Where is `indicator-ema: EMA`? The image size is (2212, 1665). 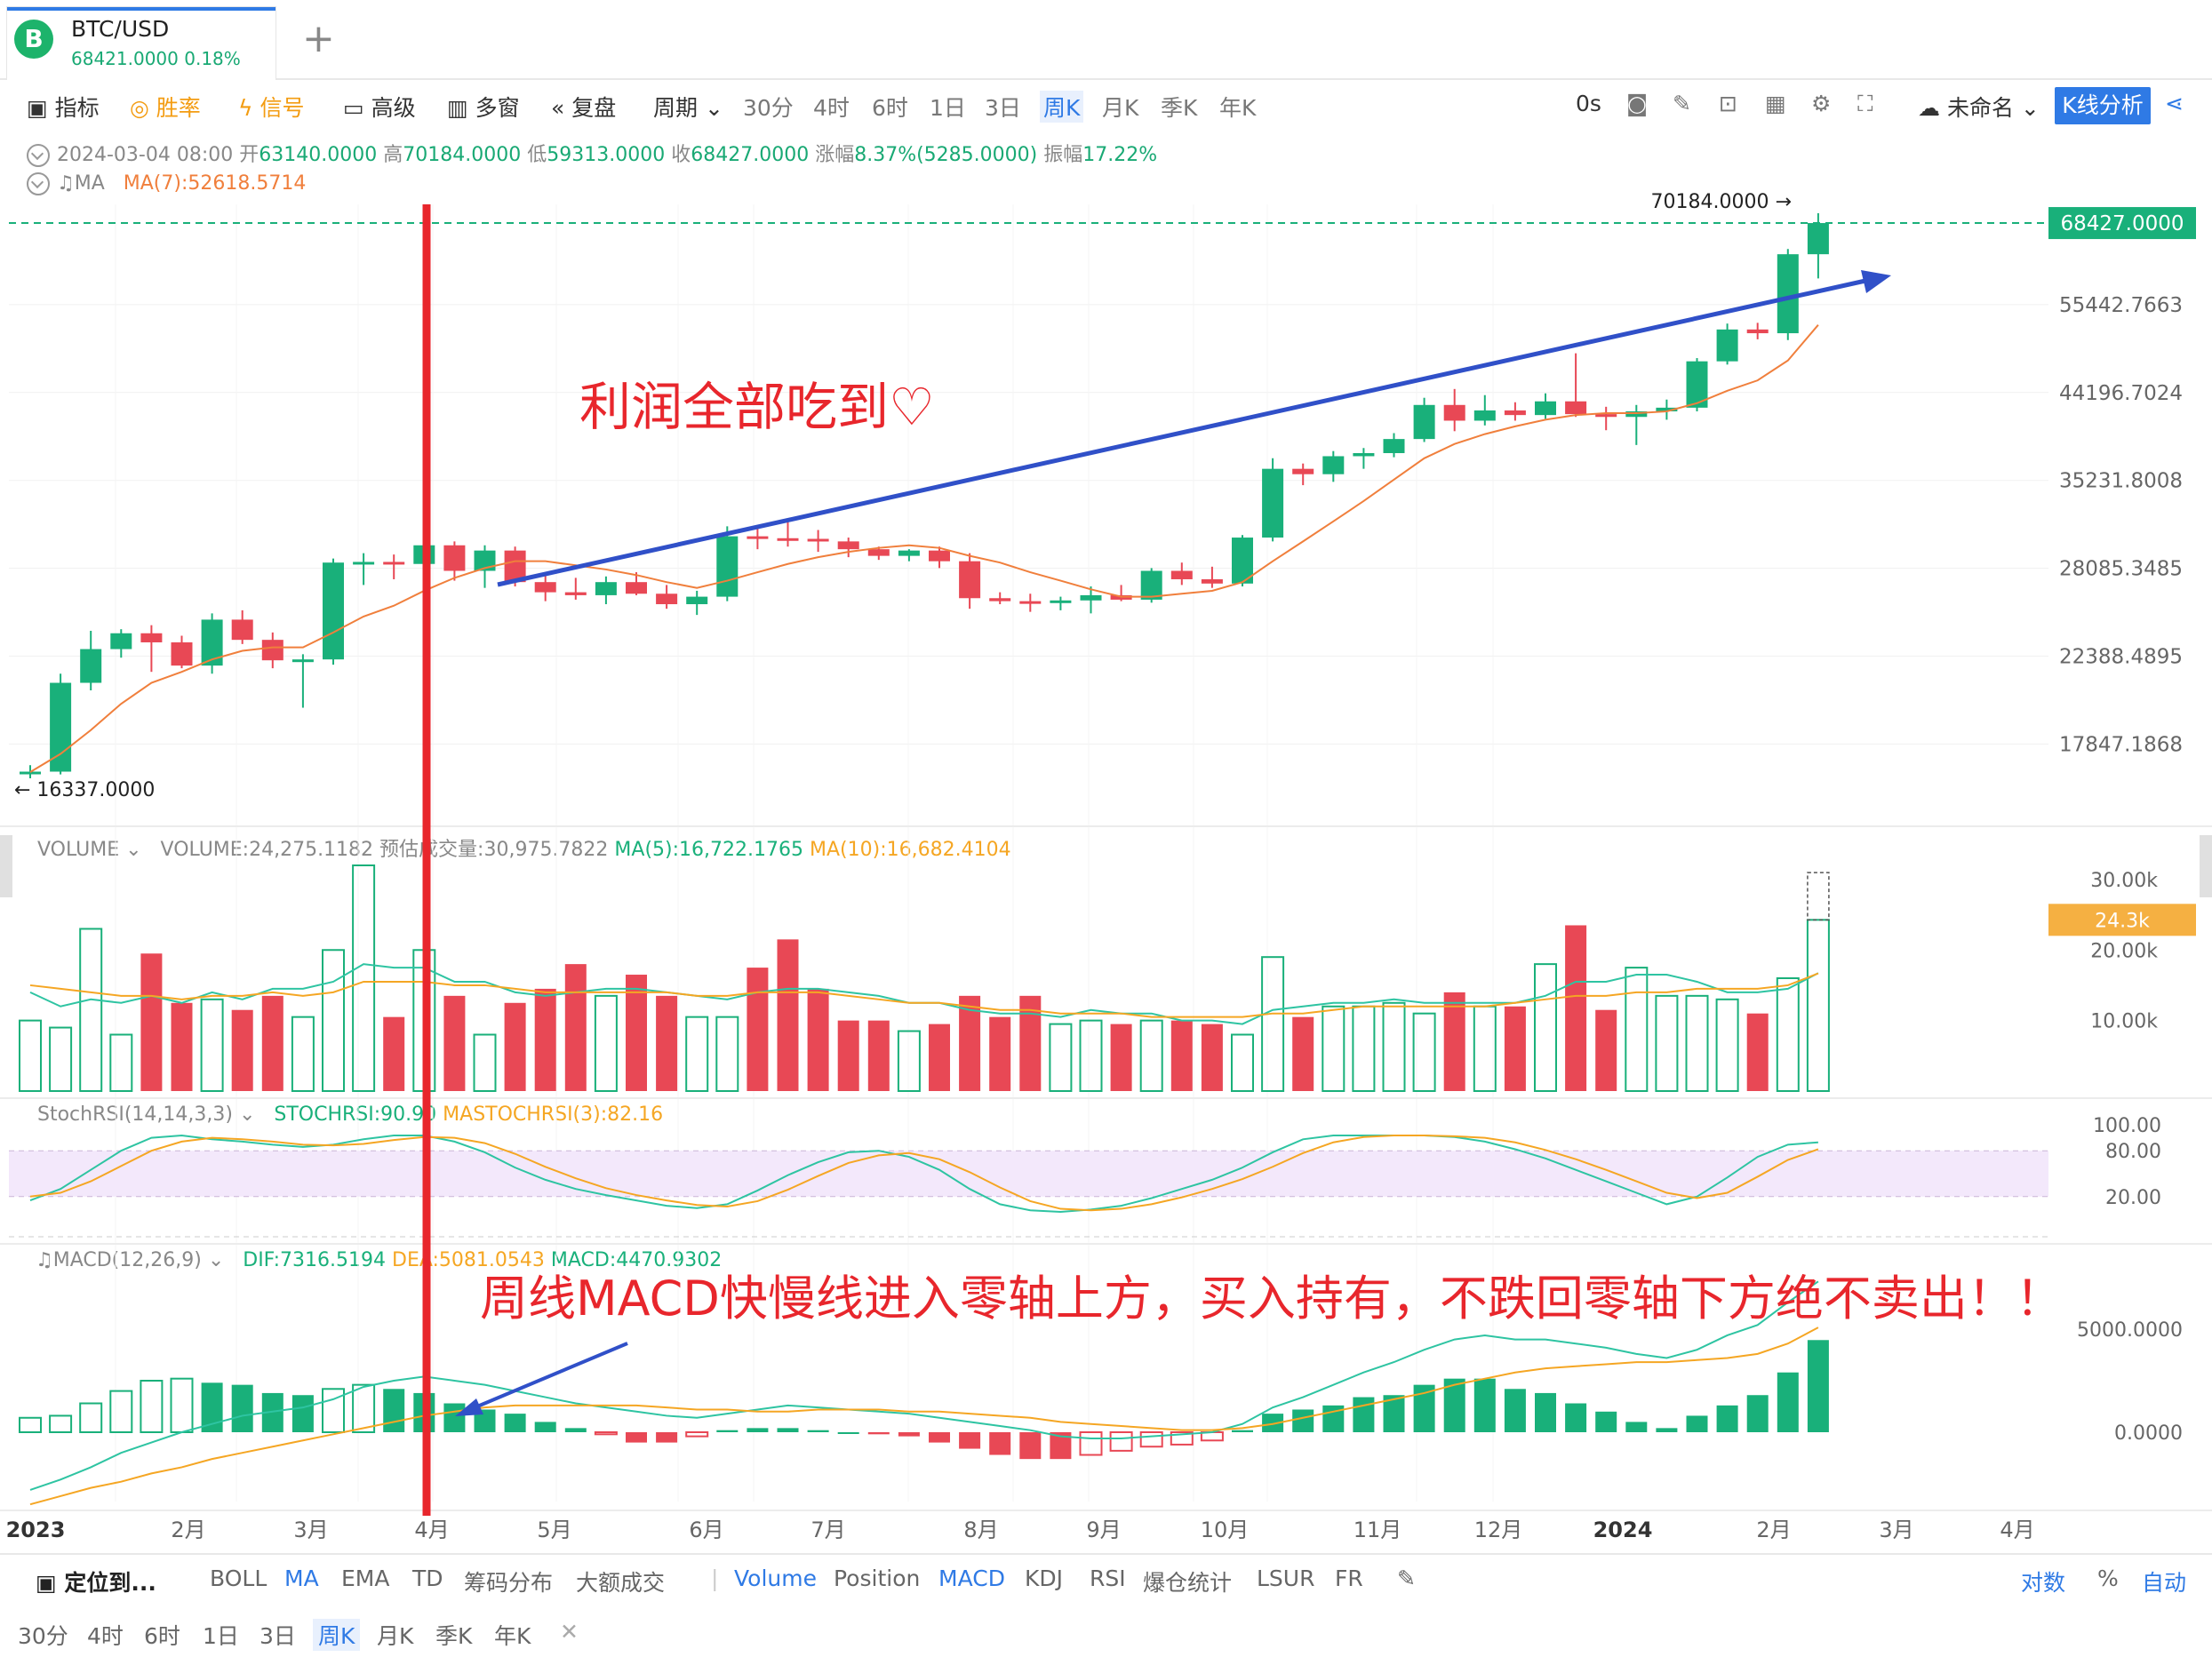 indicator-ema: EMA is located at coordinates (365, 1578).